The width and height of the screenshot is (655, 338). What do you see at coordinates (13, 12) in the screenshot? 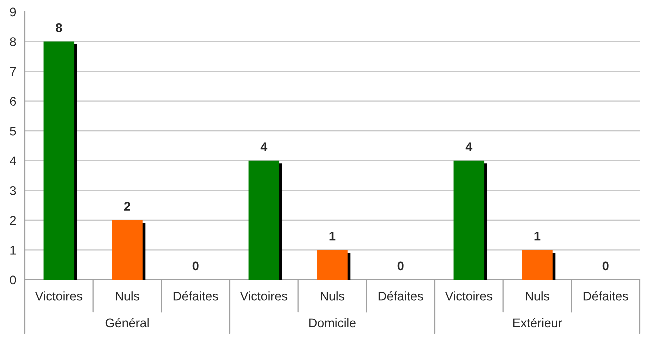
I see `y-tick-label: 9` at bounding box center [13, 12].